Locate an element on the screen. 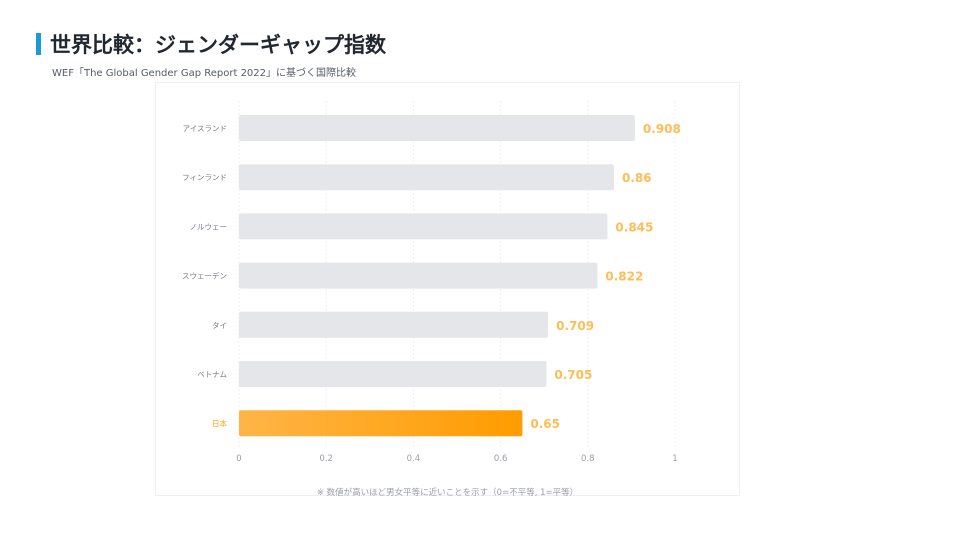  value-label: 0.822 is located at coordinates (624, 277).